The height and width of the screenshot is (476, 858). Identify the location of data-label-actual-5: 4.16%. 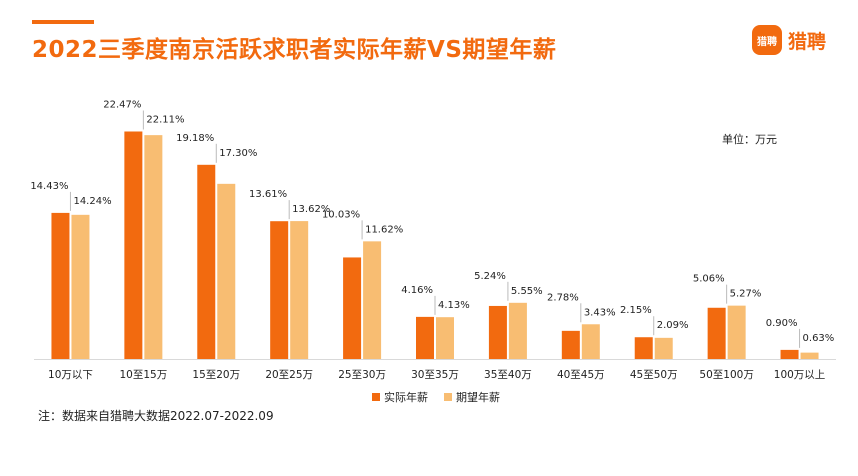
(417, 290).